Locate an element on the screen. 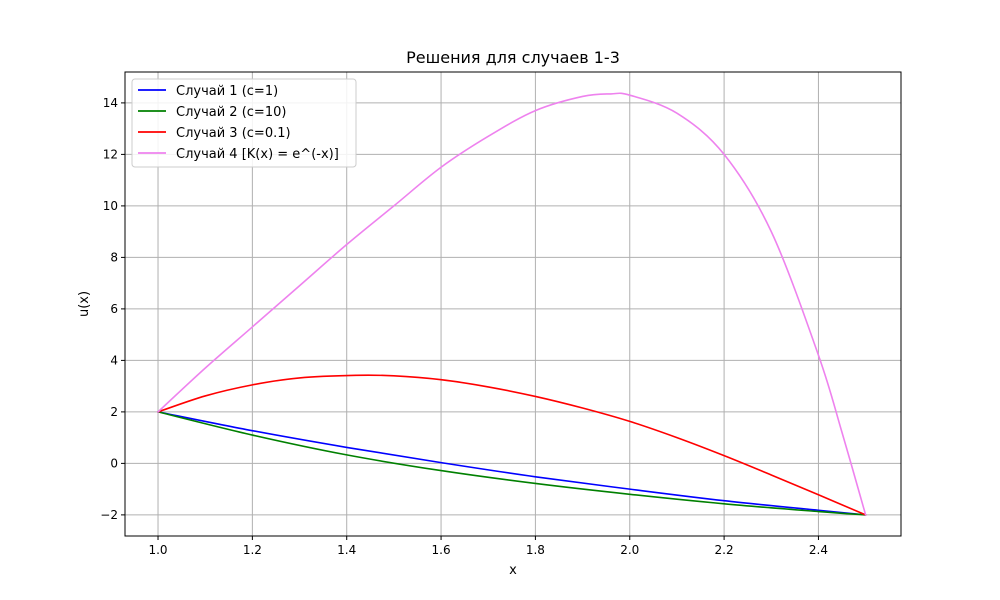 The image size is (1000, 600). legend-label-3: Случай 3 (c=0.1) is located at coordinates (233, 133).